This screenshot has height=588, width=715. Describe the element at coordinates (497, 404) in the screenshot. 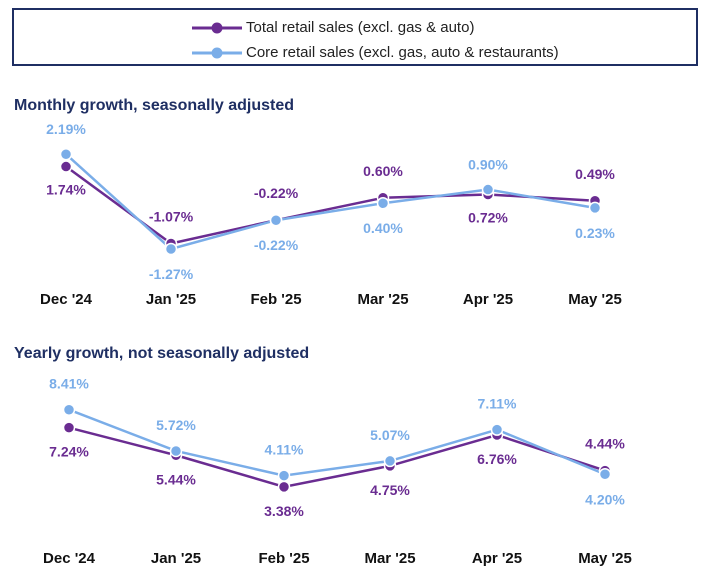

I see `data-label-core: 7.11%` at that location.